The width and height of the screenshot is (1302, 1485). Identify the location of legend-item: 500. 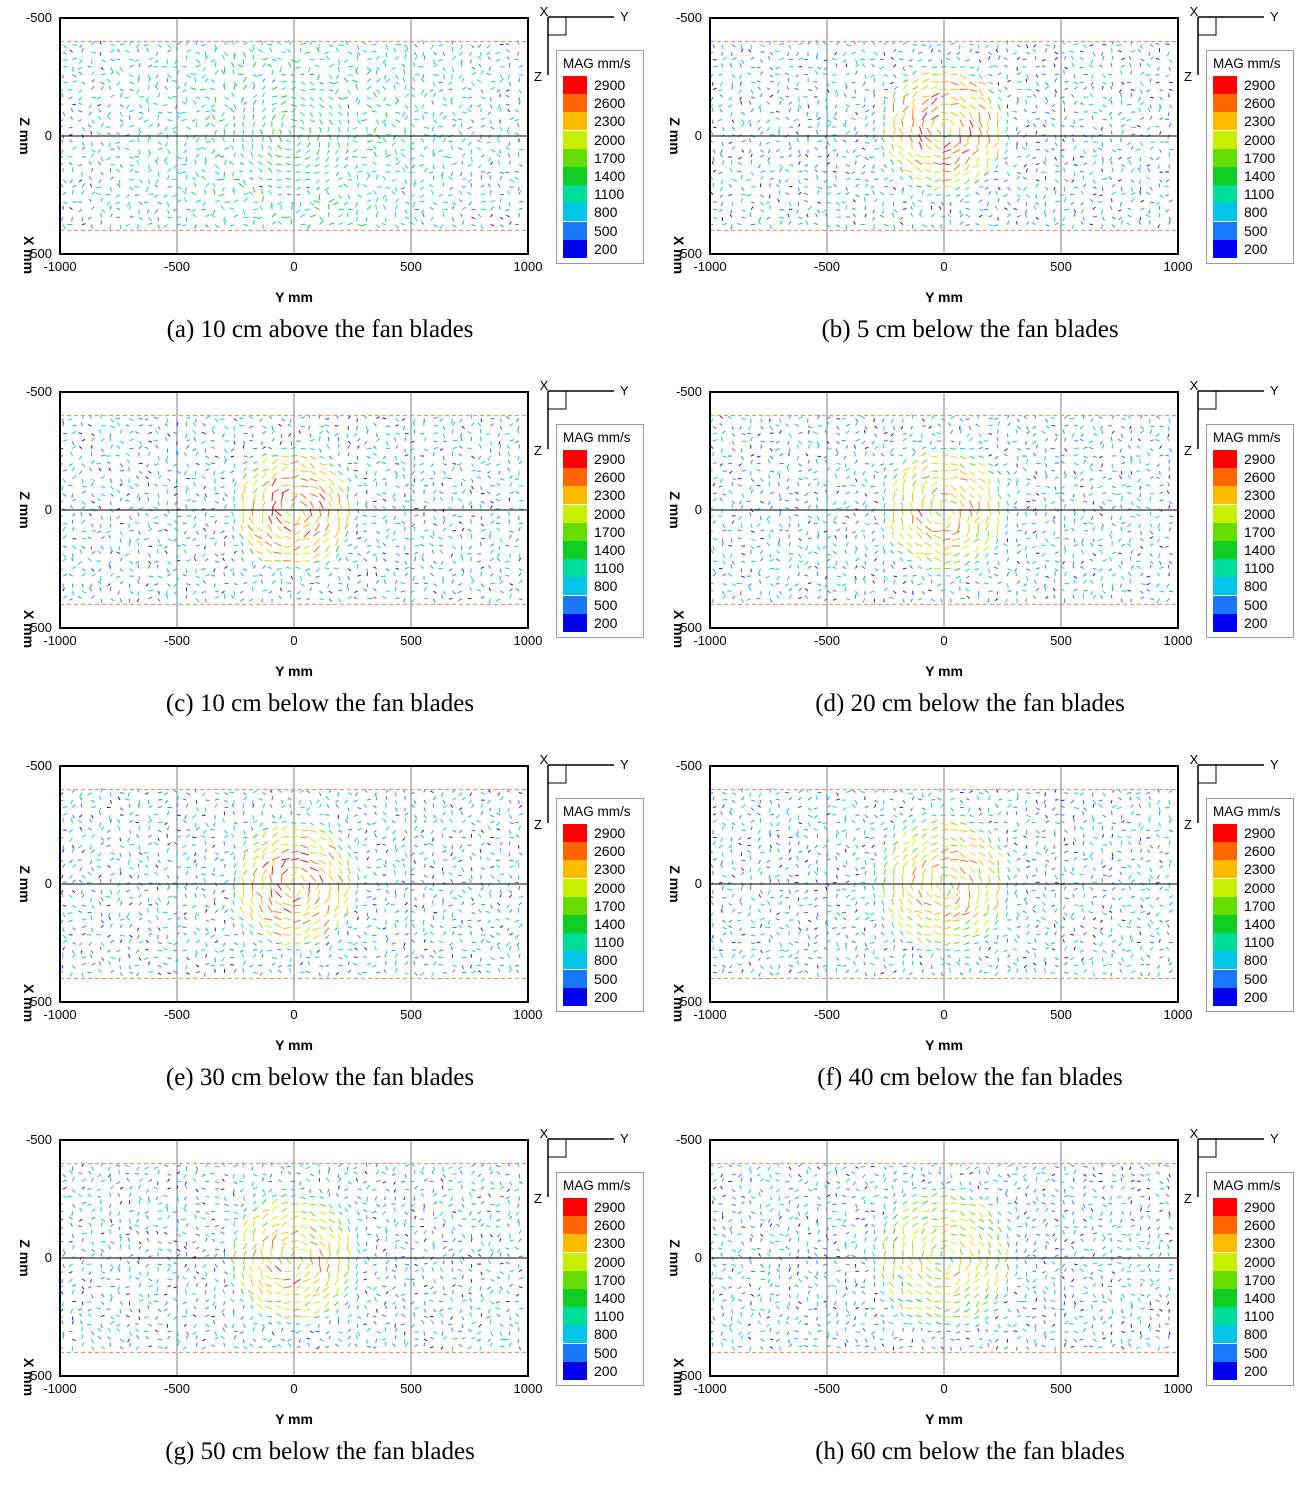
(602, 604).